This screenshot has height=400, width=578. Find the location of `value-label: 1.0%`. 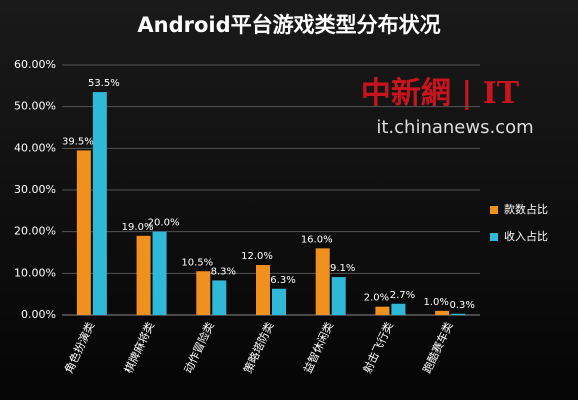

value-label: 1.0% is located at coordinates (435, 302).